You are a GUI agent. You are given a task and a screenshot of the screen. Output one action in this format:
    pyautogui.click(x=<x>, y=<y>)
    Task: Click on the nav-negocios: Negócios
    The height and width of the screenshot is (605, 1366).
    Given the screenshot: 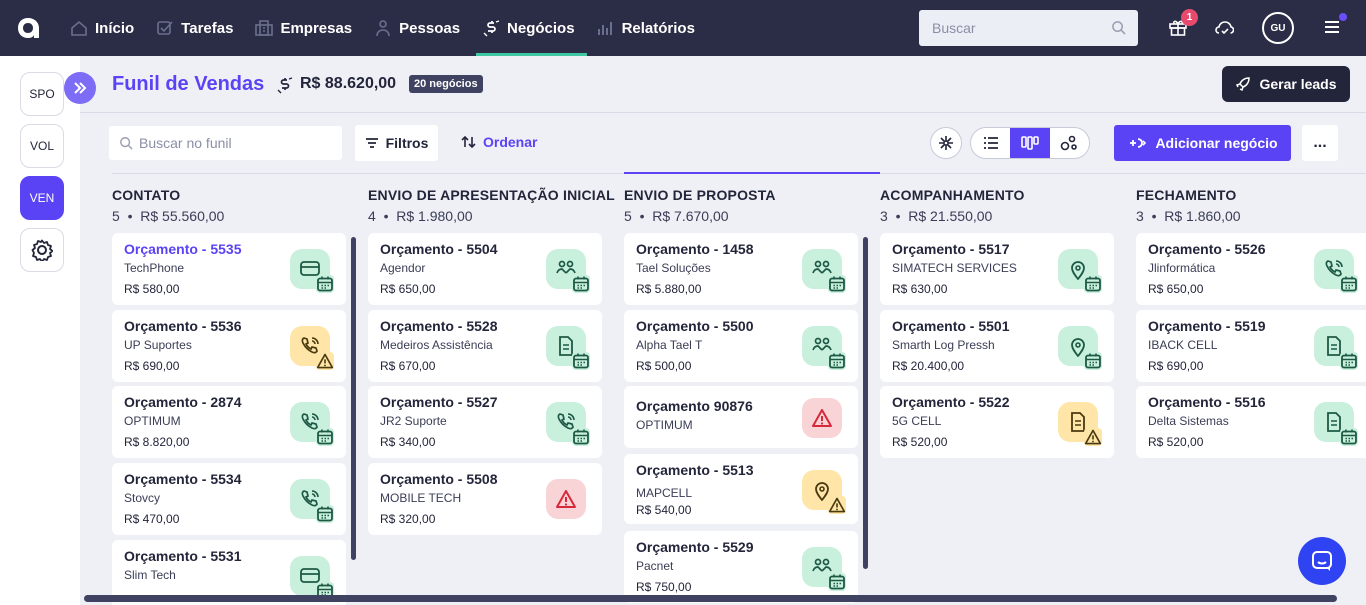 What is the action you would take?
    pyautogui.click(x=531, y=28)
    